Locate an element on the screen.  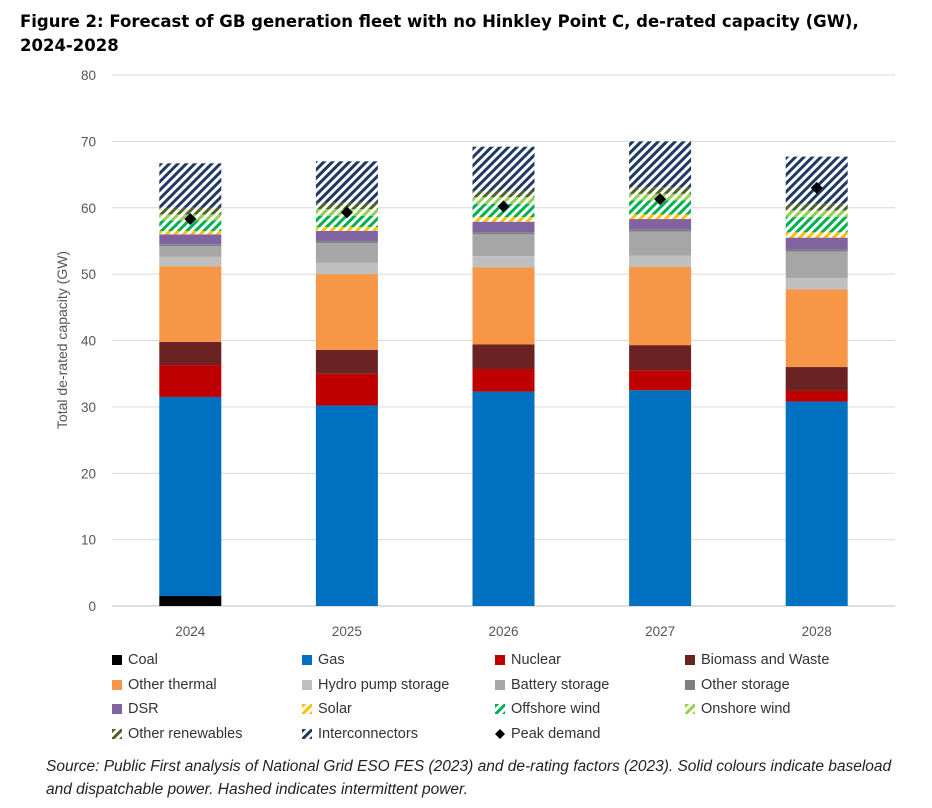
legend-item-gas: Gas is located at coordinates (323, 660).